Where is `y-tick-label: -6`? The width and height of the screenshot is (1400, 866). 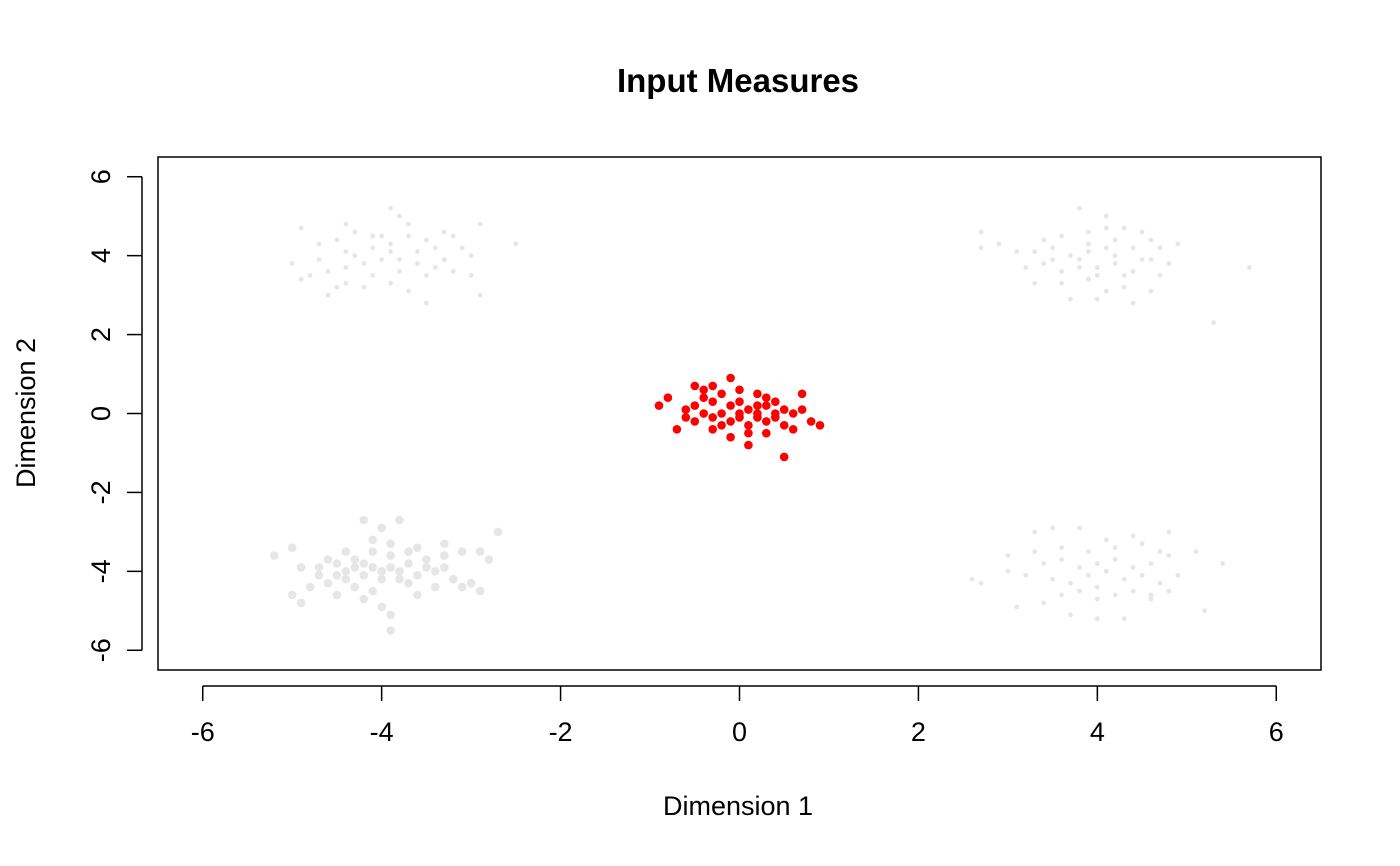 y-tick-label: -6 is located at coordinates (101, 650).